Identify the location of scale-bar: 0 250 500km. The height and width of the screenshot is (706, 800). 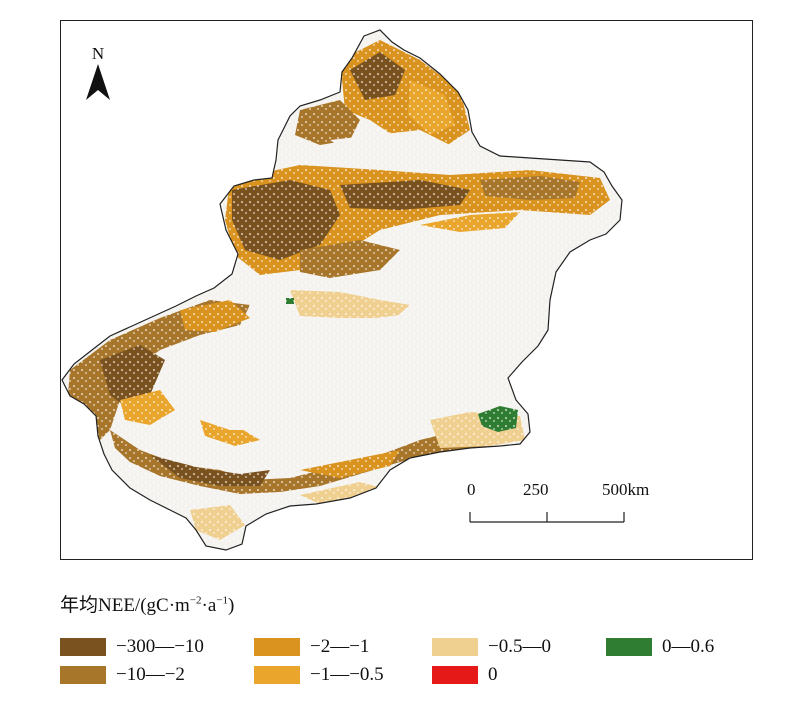
(554, 505).